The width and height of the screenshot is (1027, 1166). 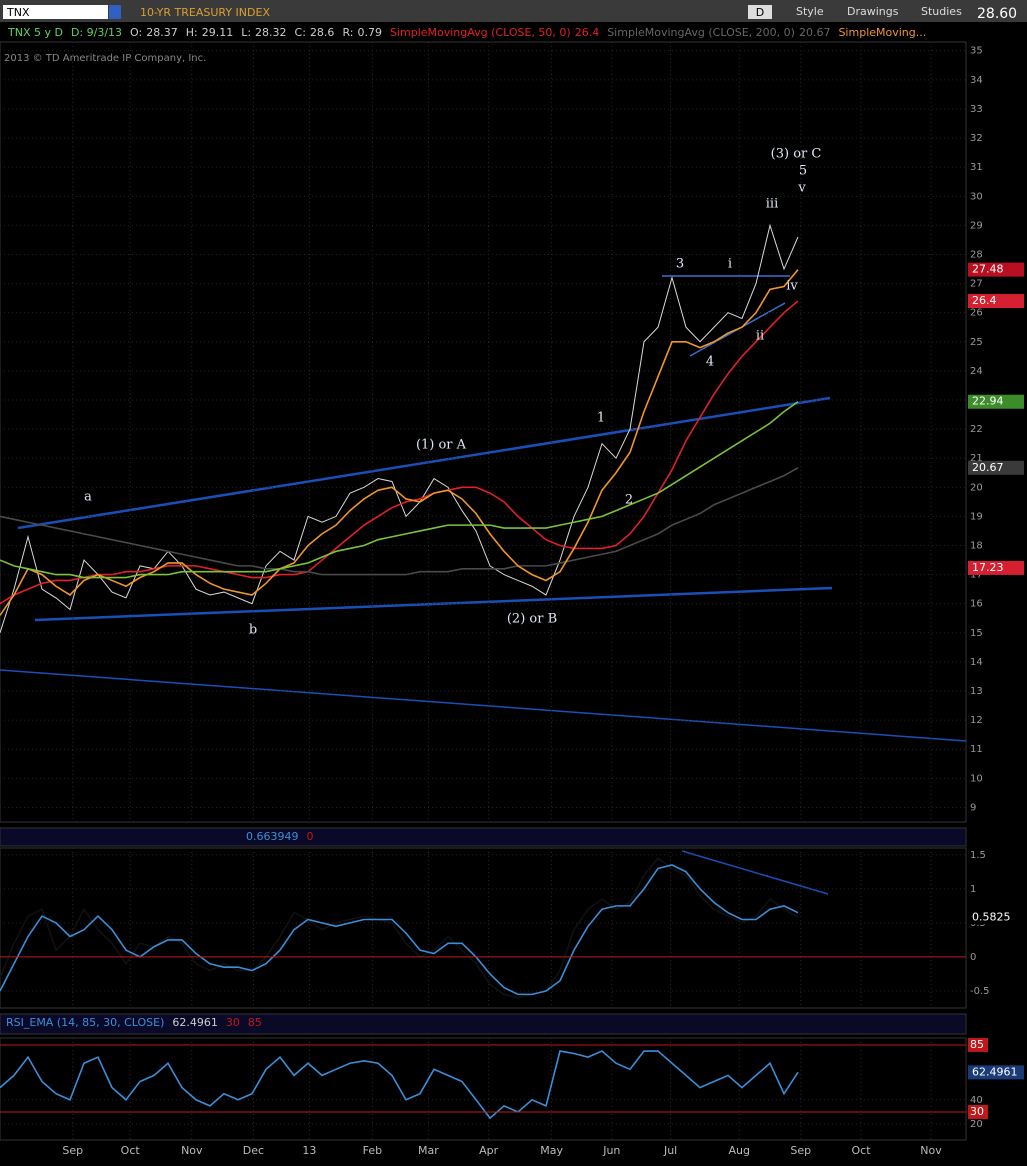 I want to click on wave-label: 1, so click(x=601, y=418).